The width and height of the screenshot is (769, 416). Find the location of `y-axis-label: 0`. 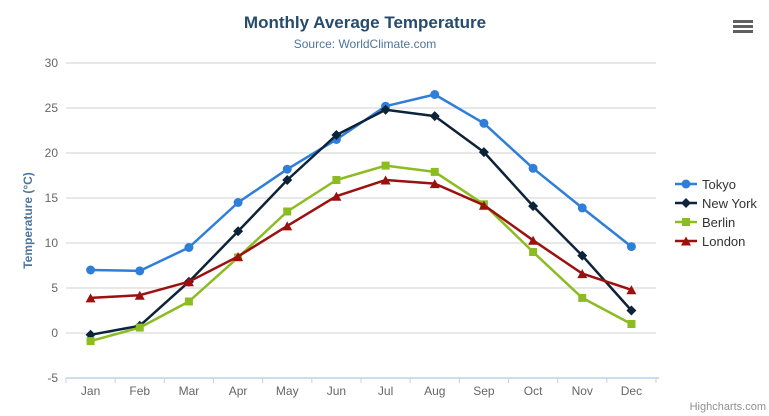

y-axis-label: 0 is located at coordinates (54, 333).